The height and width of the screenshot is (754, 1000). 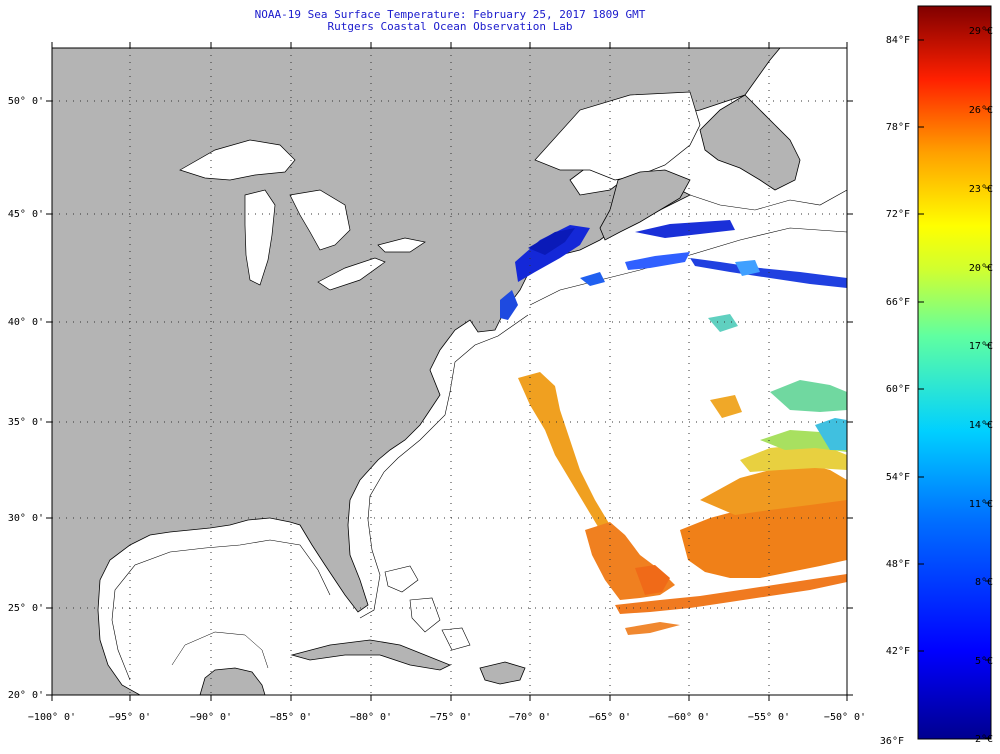 What do you see at coordinates (981, 110) in the screenshot?
I see `celsius-label: 26°C` at bounding box center [981, 110].